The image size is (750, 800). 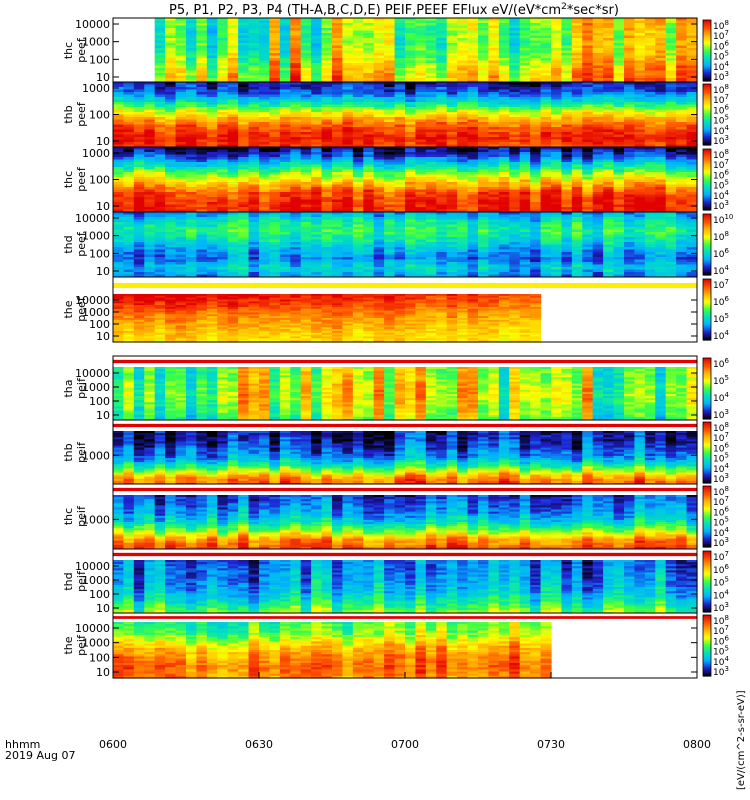 I want to click on colorbar-cell, so click(x=707, y=79).